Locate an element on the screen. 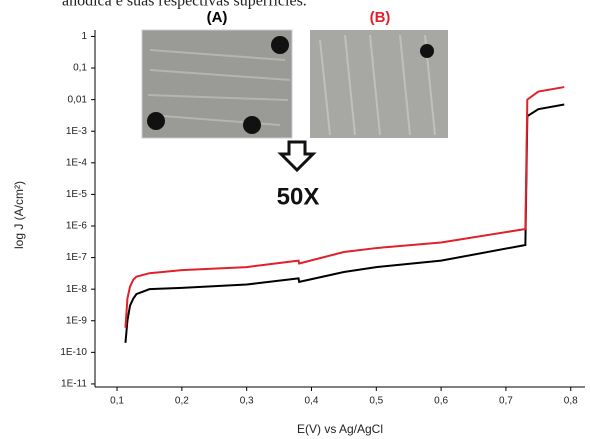  y-tick-label: 0,01 is located at coordinates (78, 99).